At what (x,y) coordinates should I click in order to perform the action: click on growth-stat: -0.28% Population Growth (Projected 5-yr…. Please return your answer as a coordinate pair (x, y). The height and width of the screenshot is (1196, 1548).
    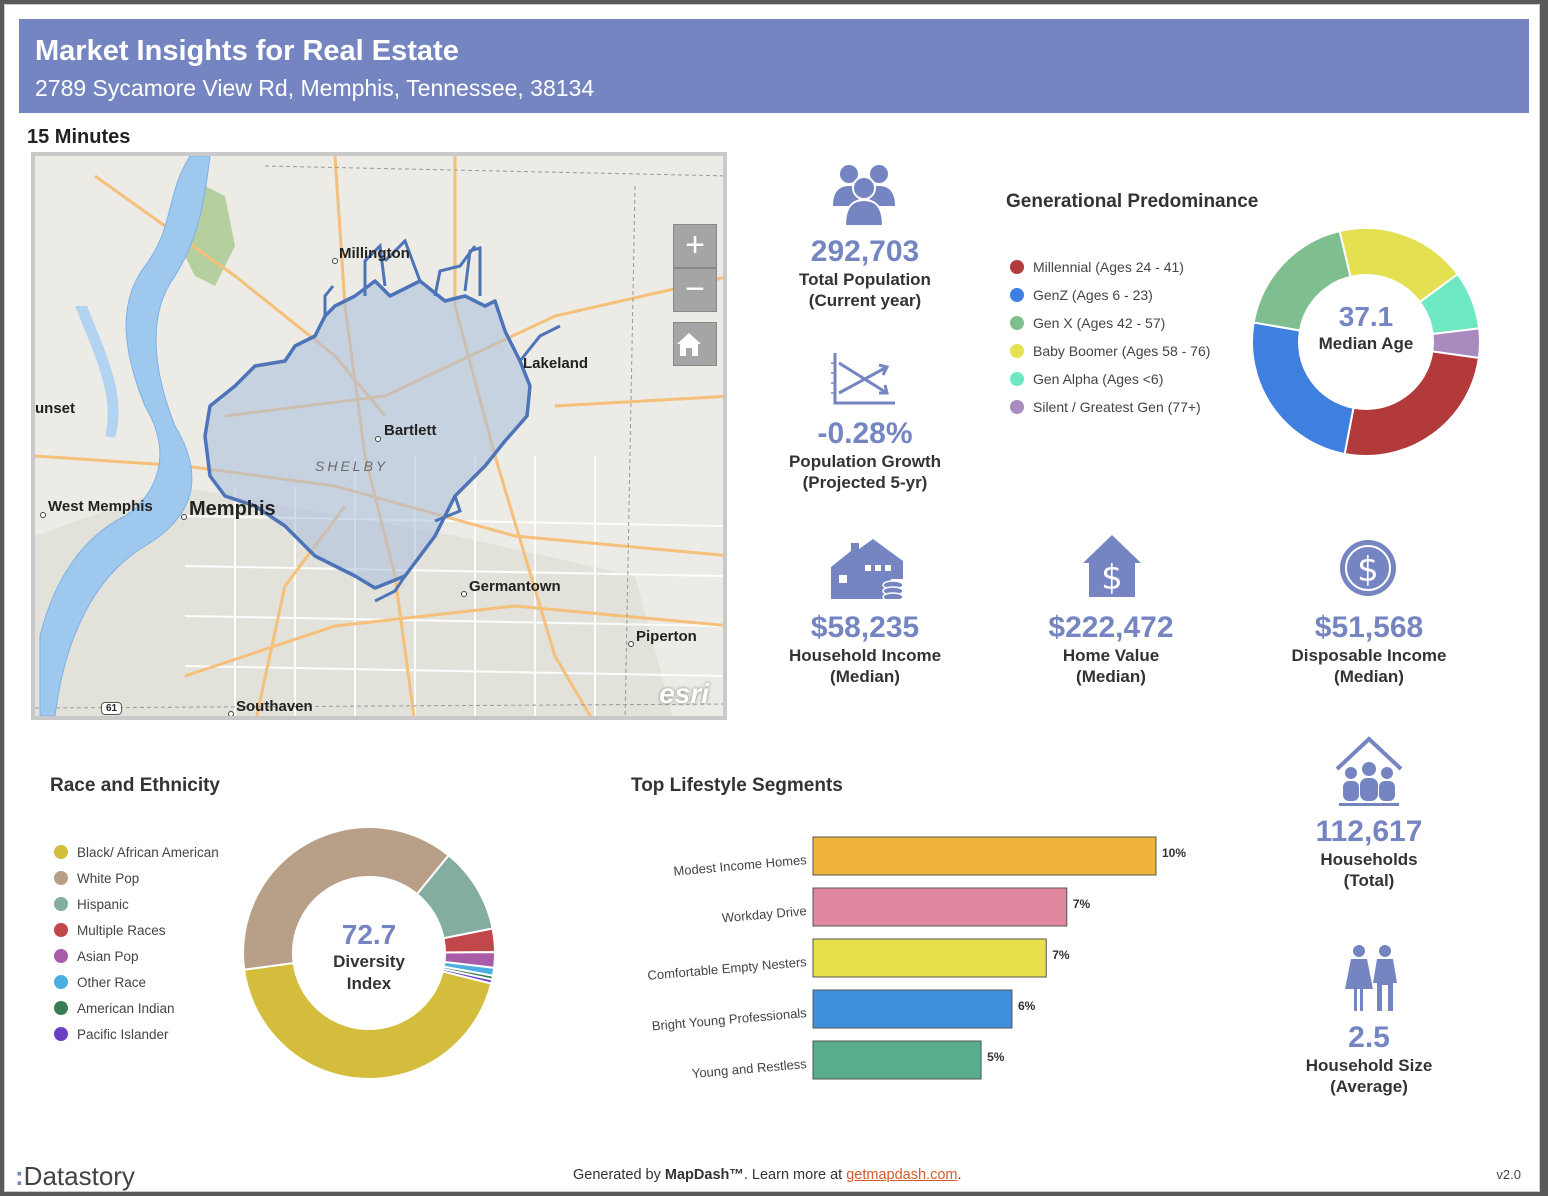
    Looking at the image, I should click on (865, 455).